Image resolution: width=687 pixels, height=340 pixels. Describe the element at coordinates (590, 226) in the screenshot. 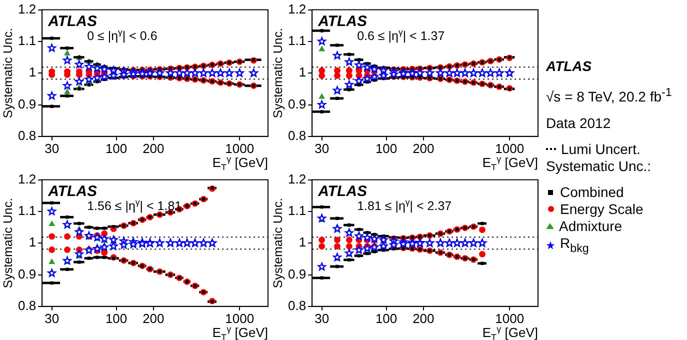

I see `legend-label: Admixture` at that location.